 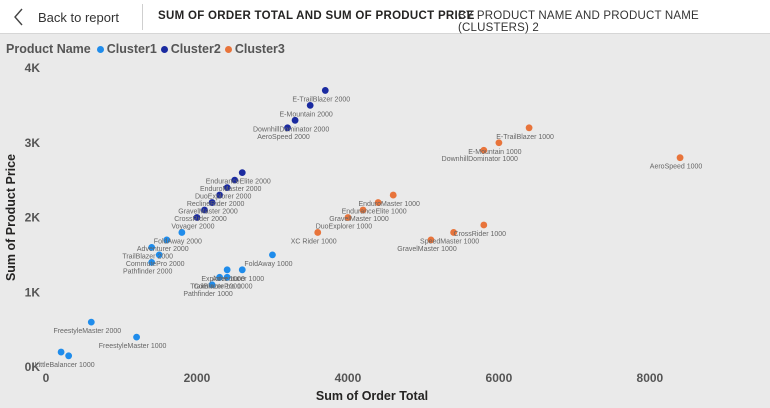 I want to click on data-label-cluster2: EnduranceElite 2000, so click(x=238, y=182).